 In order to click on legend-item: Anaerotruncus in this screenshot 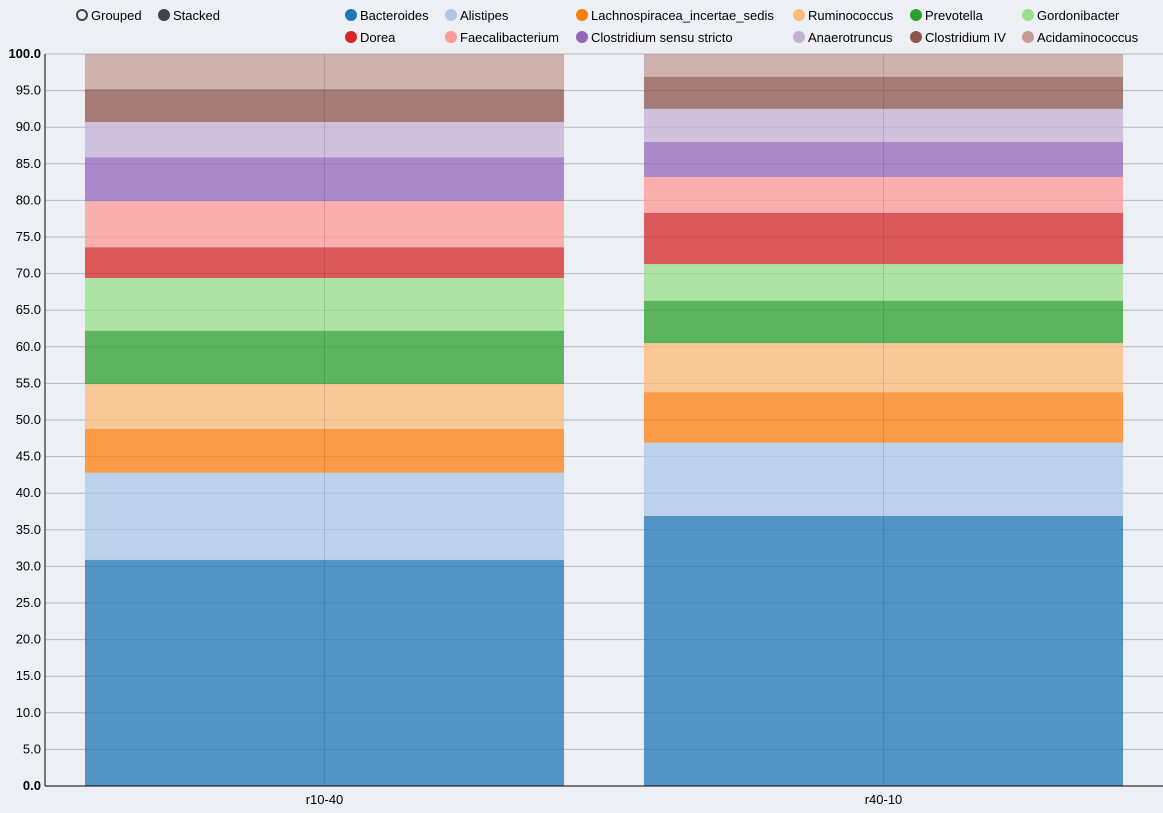, I will do `click(843, 37)`.